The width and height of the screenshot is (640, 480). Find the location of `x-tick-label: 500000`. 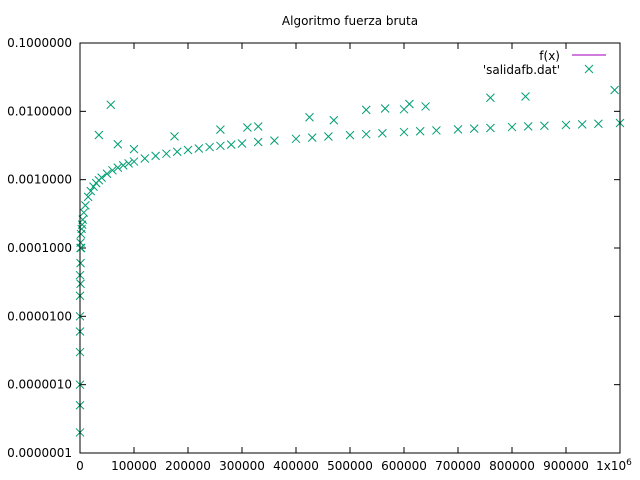

x-tick-label: 500000 is located at coordinates (350, 466).